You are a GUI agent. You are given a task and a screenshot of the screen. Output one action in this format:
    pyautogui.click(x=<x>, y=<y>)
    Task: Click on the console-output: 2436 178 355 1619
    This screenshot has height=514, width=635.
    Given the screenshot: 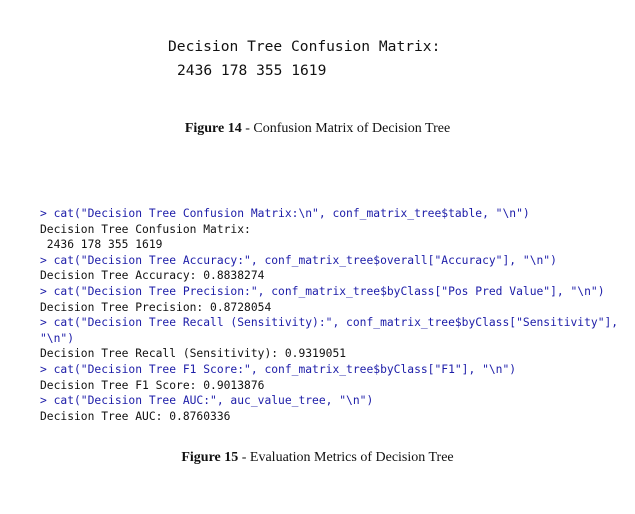 What is the action you would take?
    pyautogui.click(x=101, y=245)
    